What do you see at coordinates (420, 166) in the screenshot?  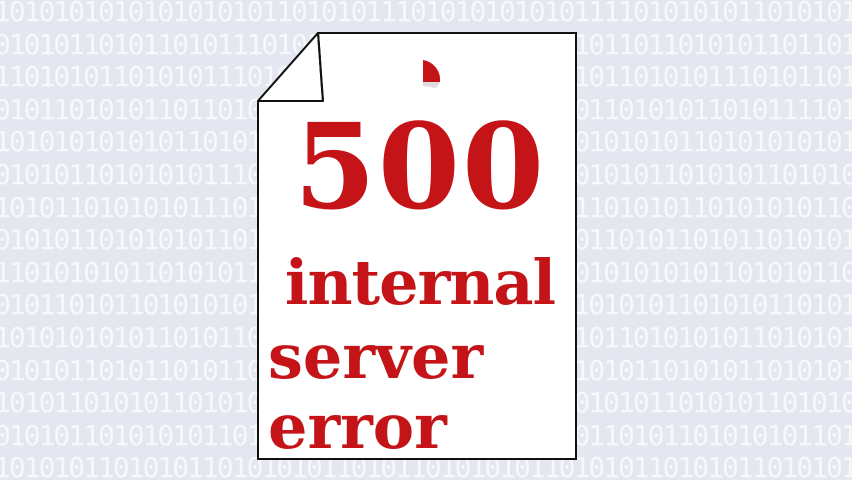 I see `error-code: 500` at bounding box center [420, 166].